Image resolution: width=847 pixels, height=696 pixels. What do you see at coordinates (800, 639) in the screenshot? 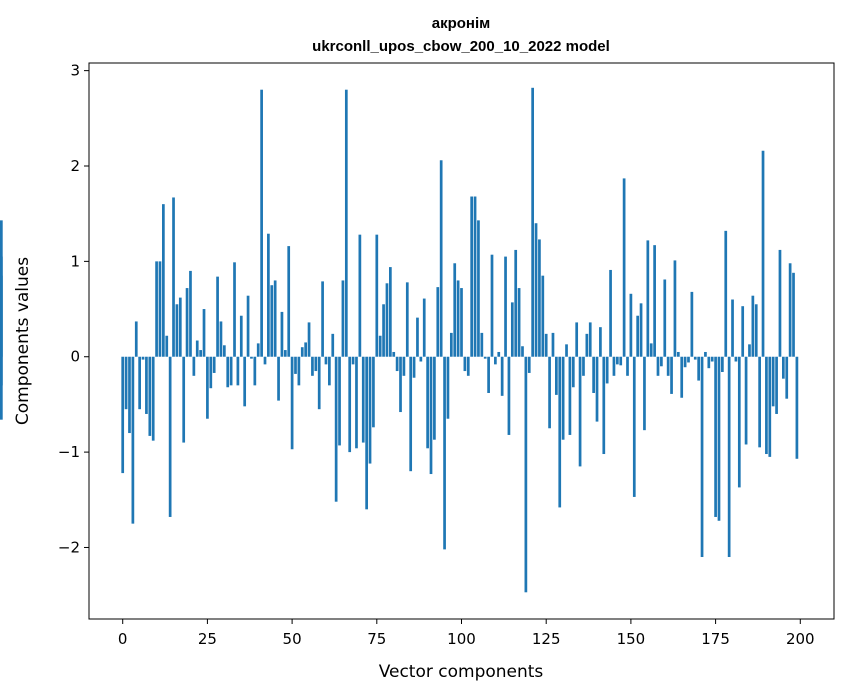
I see `x-tick-label: 200` at bounding box center [800, 639].